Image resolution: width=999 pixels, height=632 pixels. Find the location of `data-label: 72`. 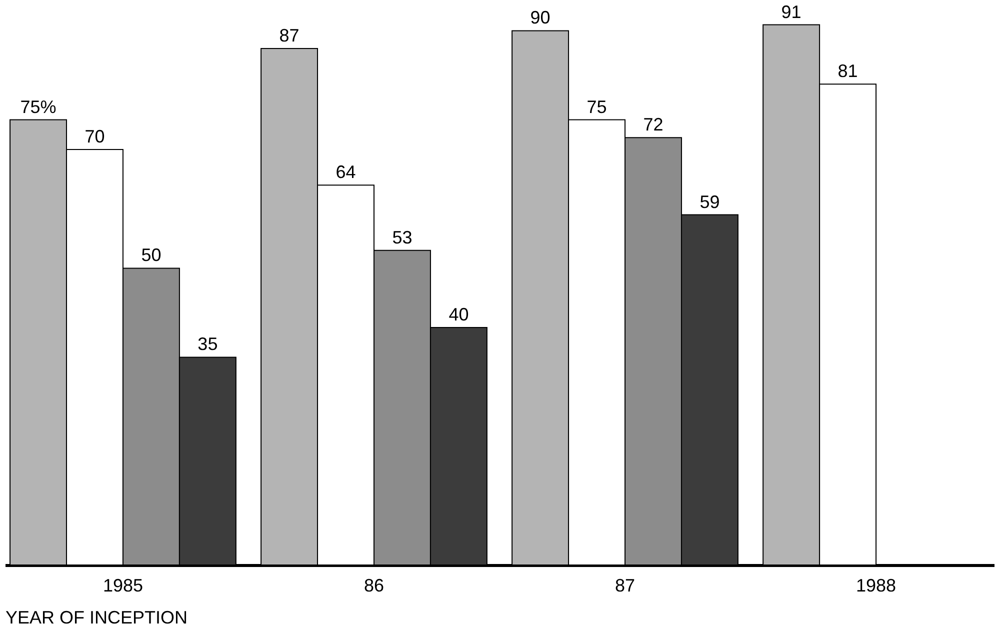

data-label: 72 is located at coordinates (653, 124).